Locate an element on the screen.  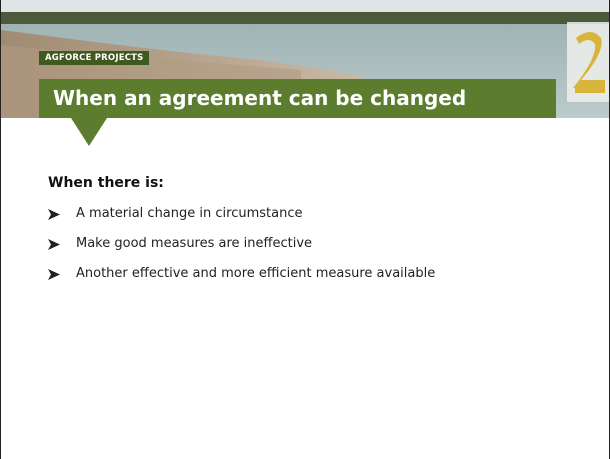
body-heading: When there is: is located at coordinates (106, 183).